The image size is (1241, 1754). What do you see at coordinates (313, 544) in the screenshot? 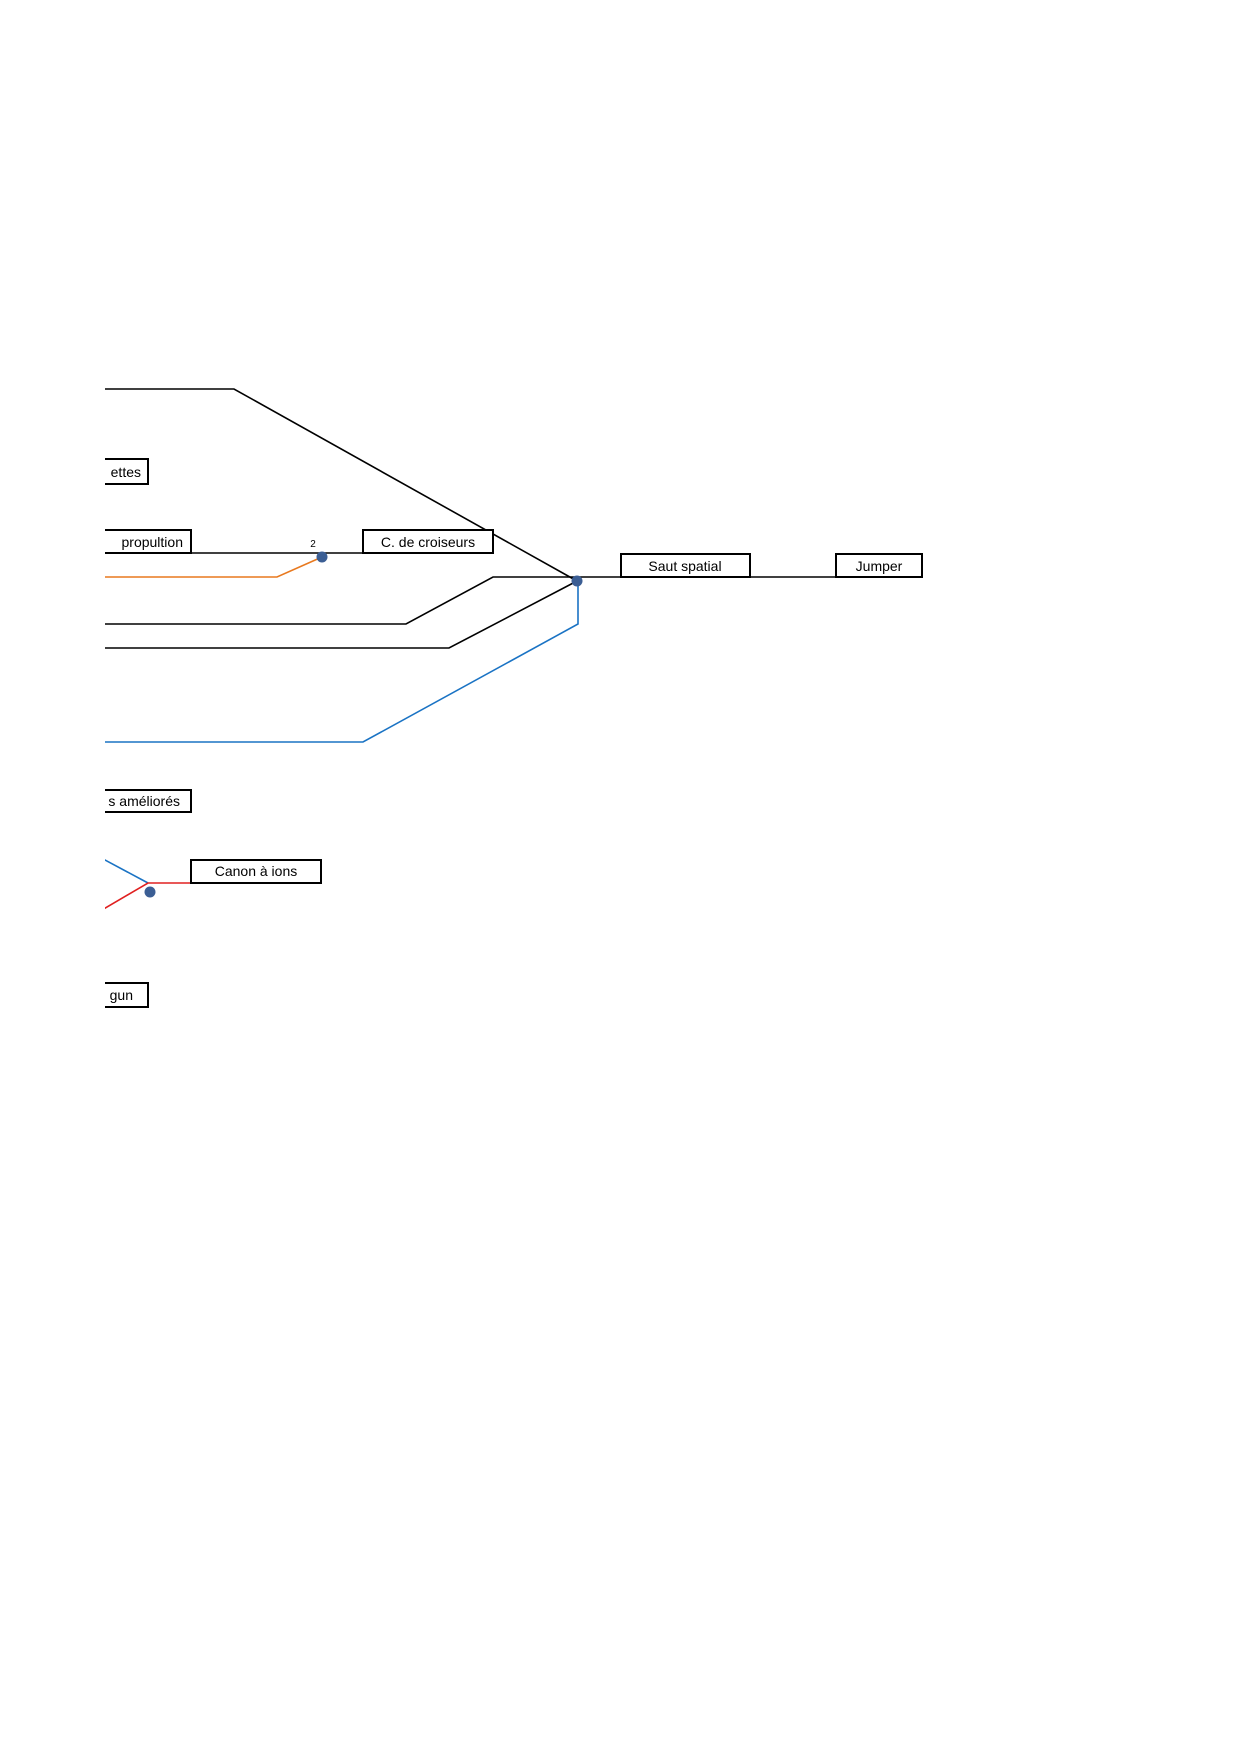
I see `junction-label: 2` at bounding box center [313, 544].